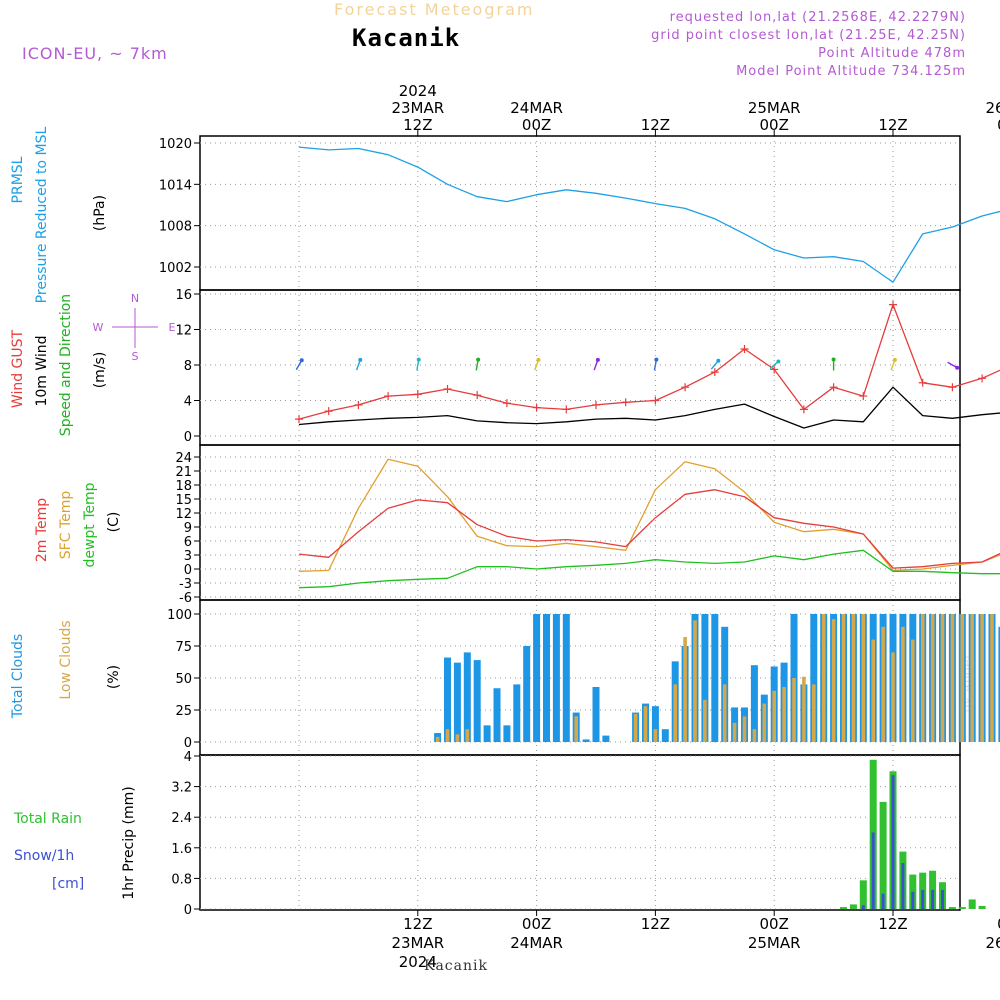  I want to click on clouds-y-label-unit: (%), so click(114, 677).